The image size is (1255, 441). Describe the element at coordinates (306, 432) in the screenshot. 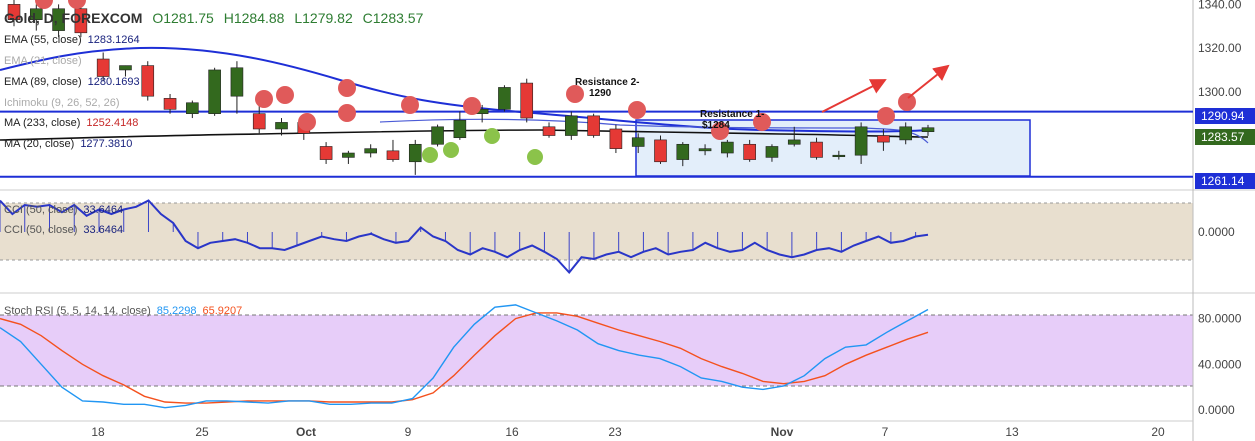

I see `date-tick-label: Oct` at that location.